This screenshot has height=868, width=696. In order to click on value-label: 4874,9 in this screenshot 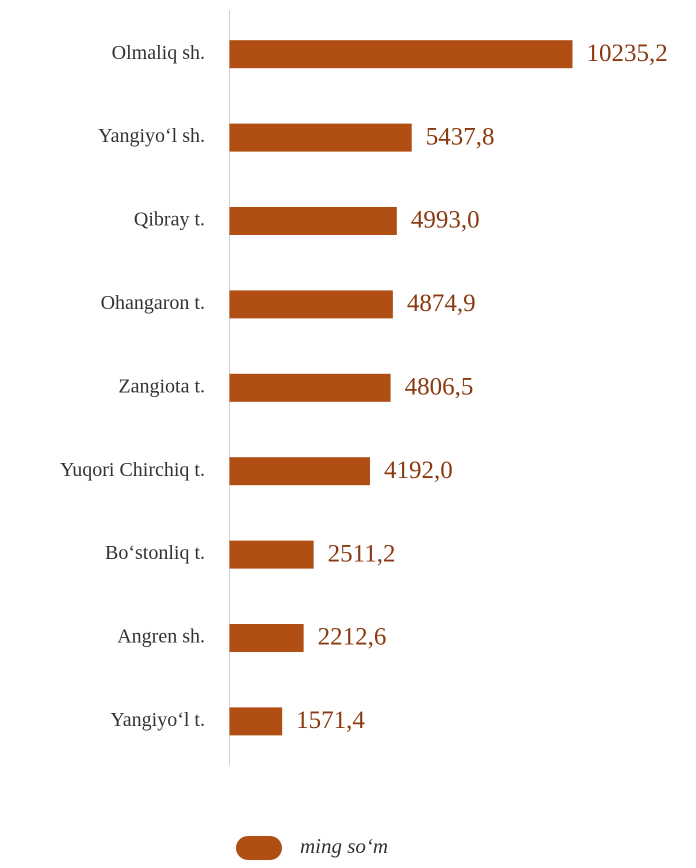, I will do `click(441, 303)`.